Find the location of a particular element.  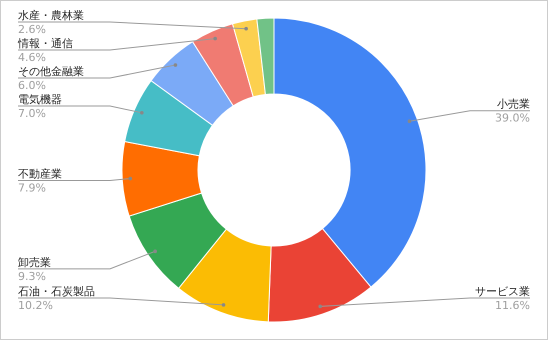

data-label: 7.0% is located at coordinates (32, 113).